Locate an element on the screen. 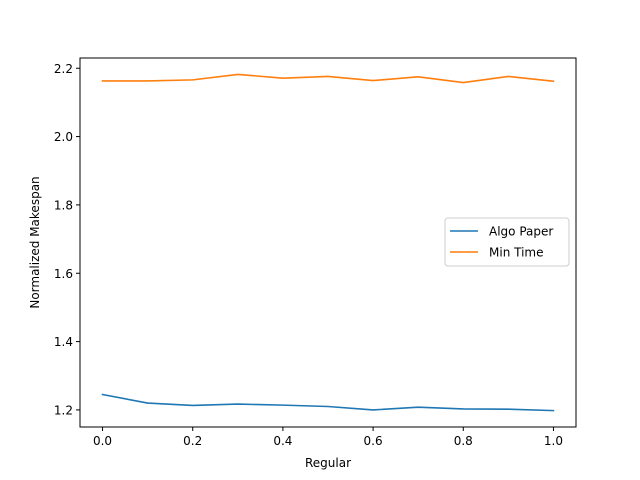 This screenshot has height=480, width=640. legend-label-0: Algo Paper is located at coordinates (521, 232).